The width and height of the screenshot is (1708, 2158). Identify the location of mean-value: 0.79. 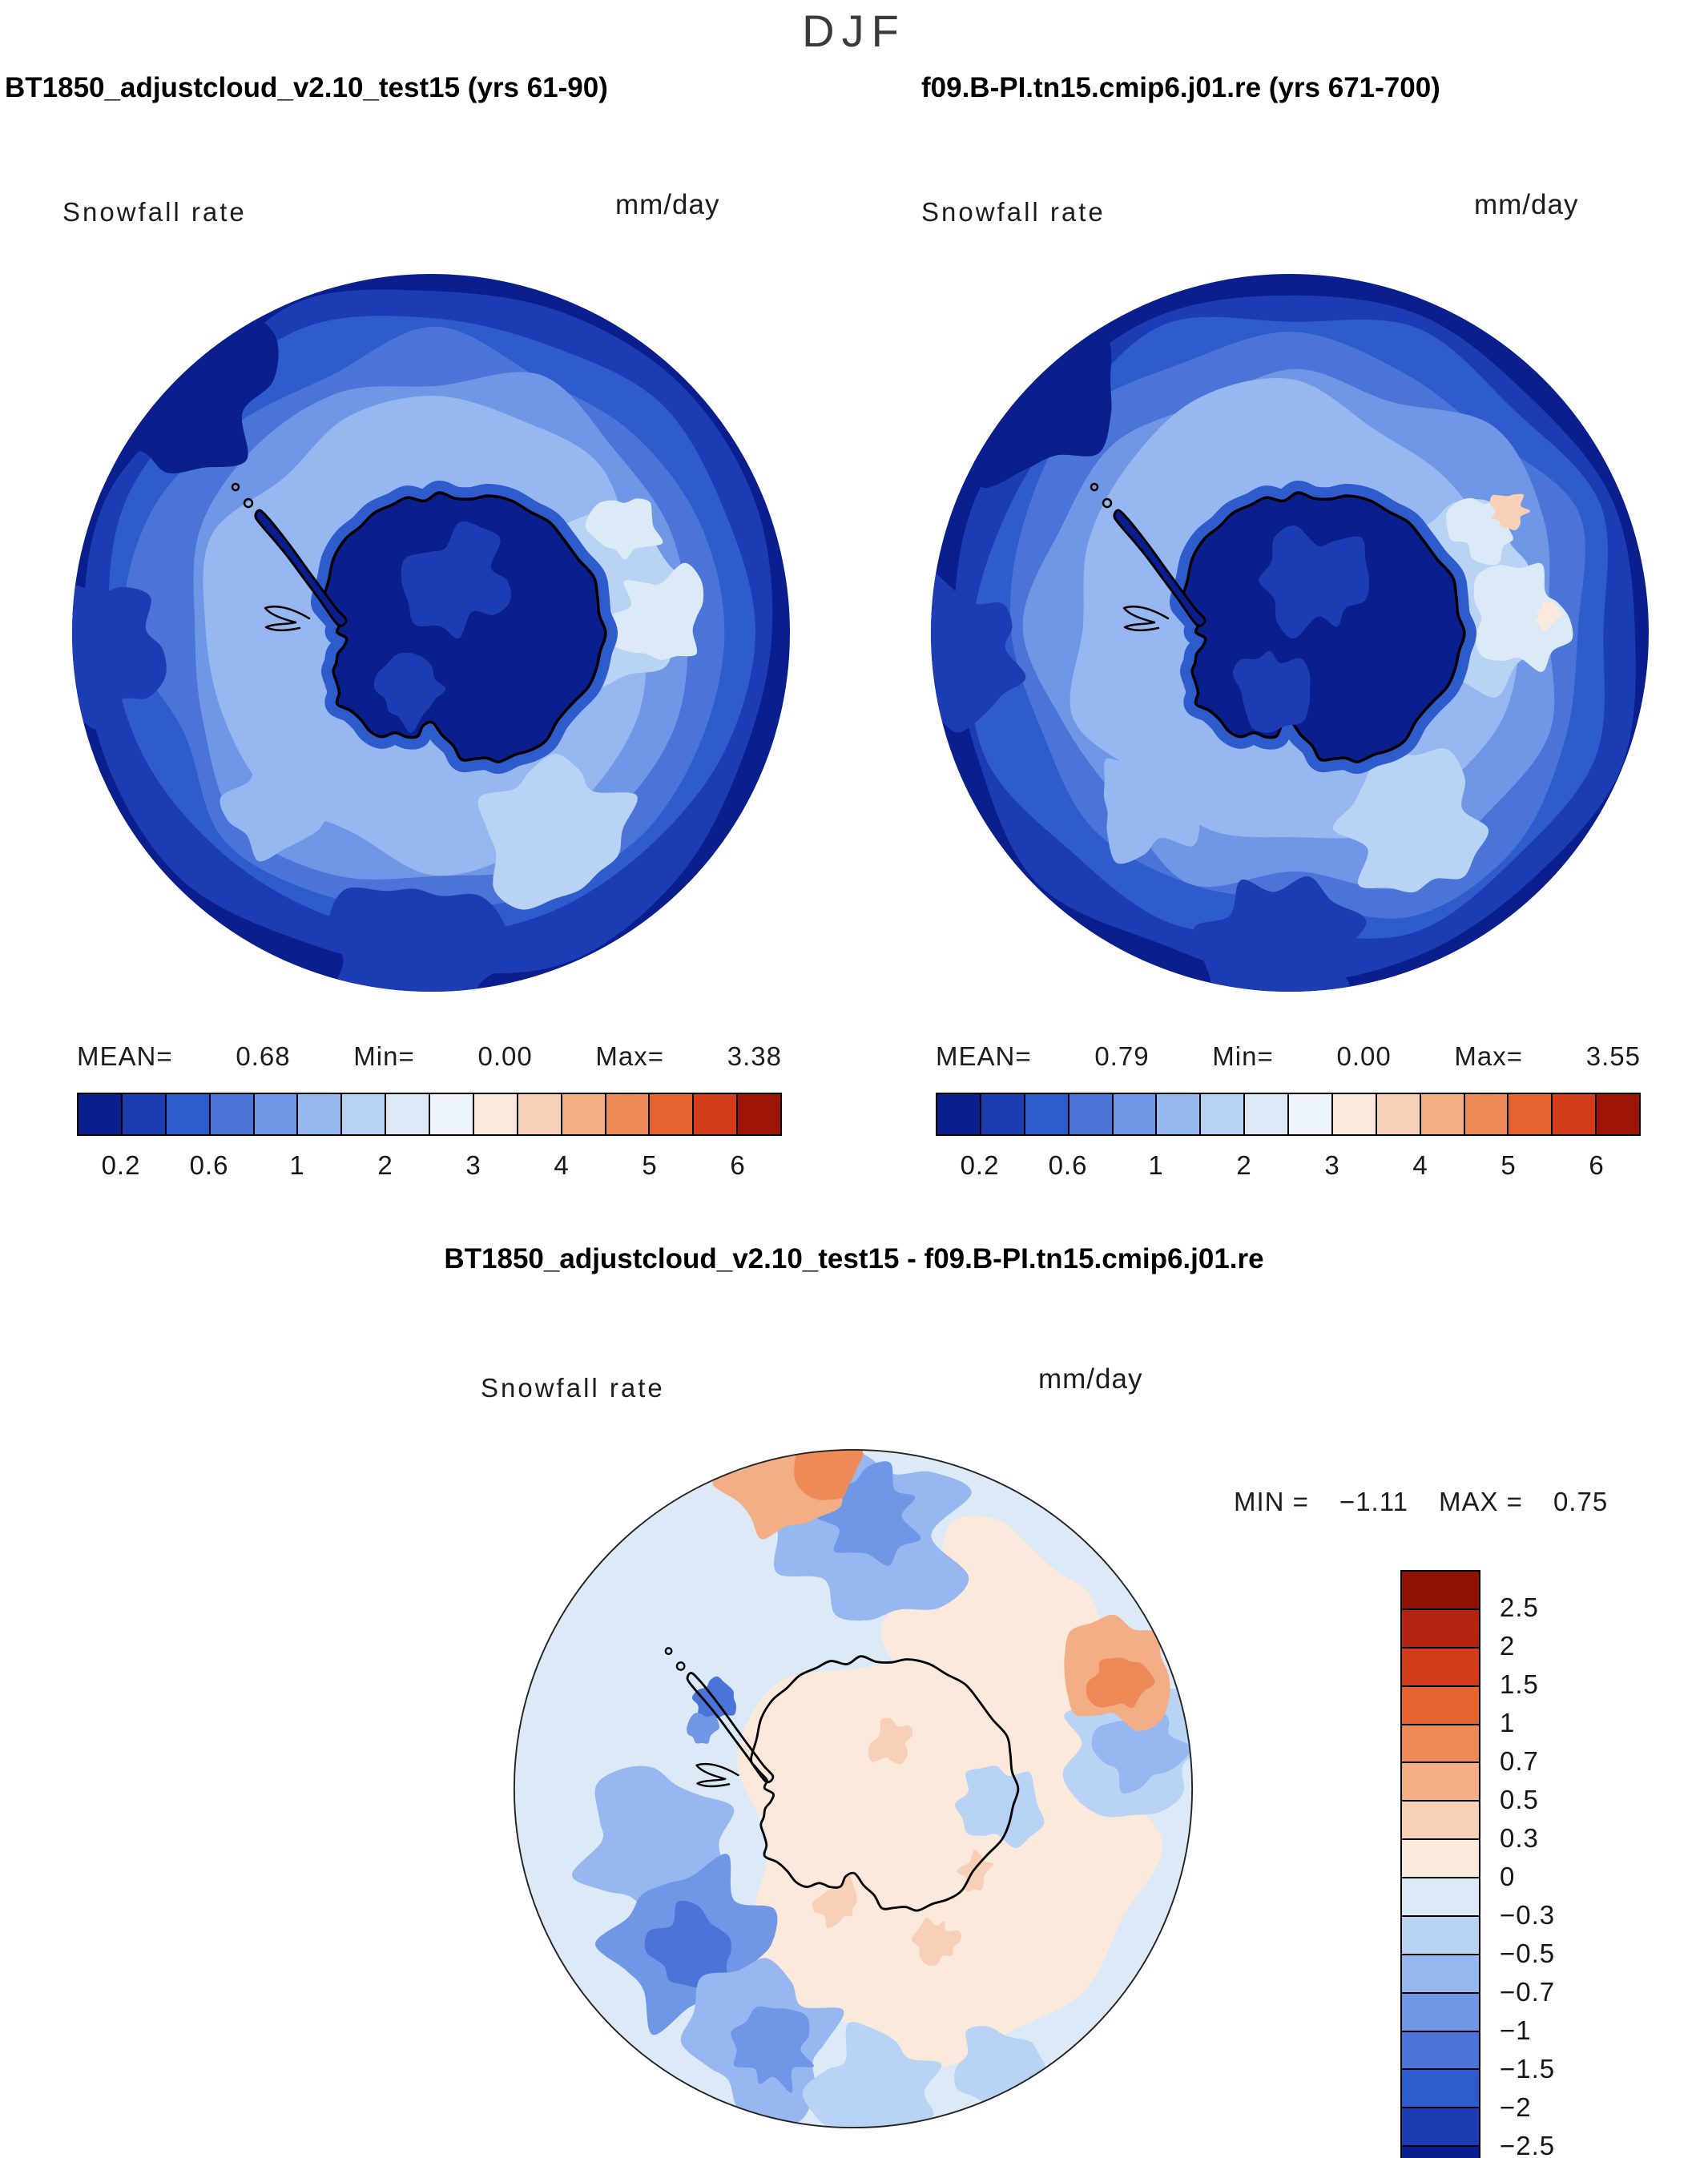
(1122, 1056).